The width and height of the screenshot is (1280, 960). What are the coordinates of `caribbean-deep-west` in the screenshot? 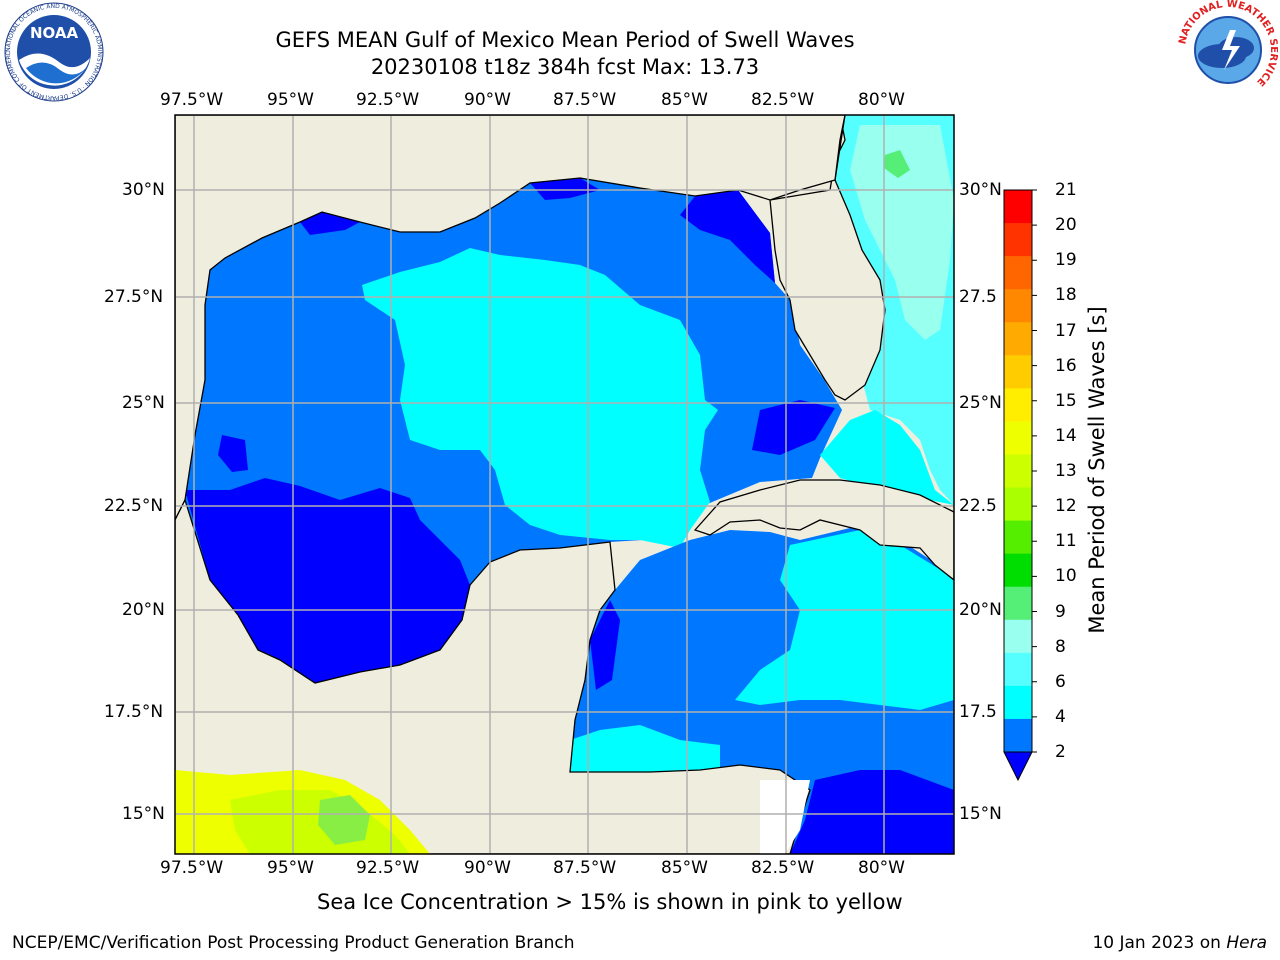 It's located at (605, 645).